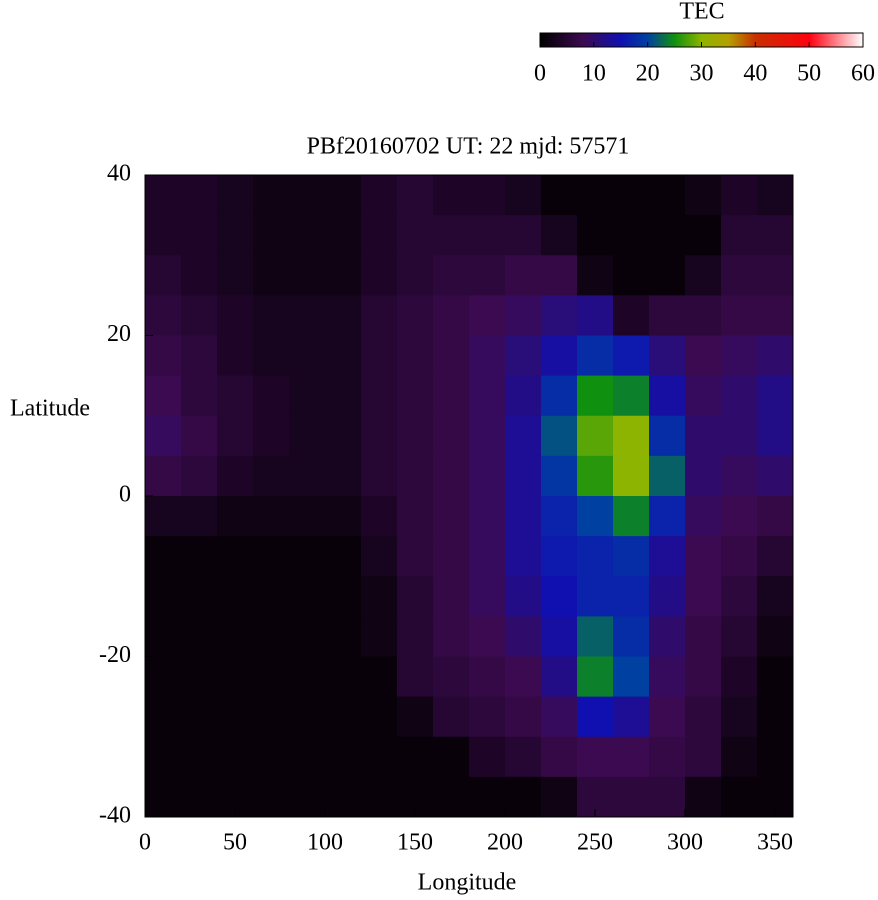 The width and height of the screenshot is (878, 900). I want to click on x-tick-label: 50, so click(235, 843).